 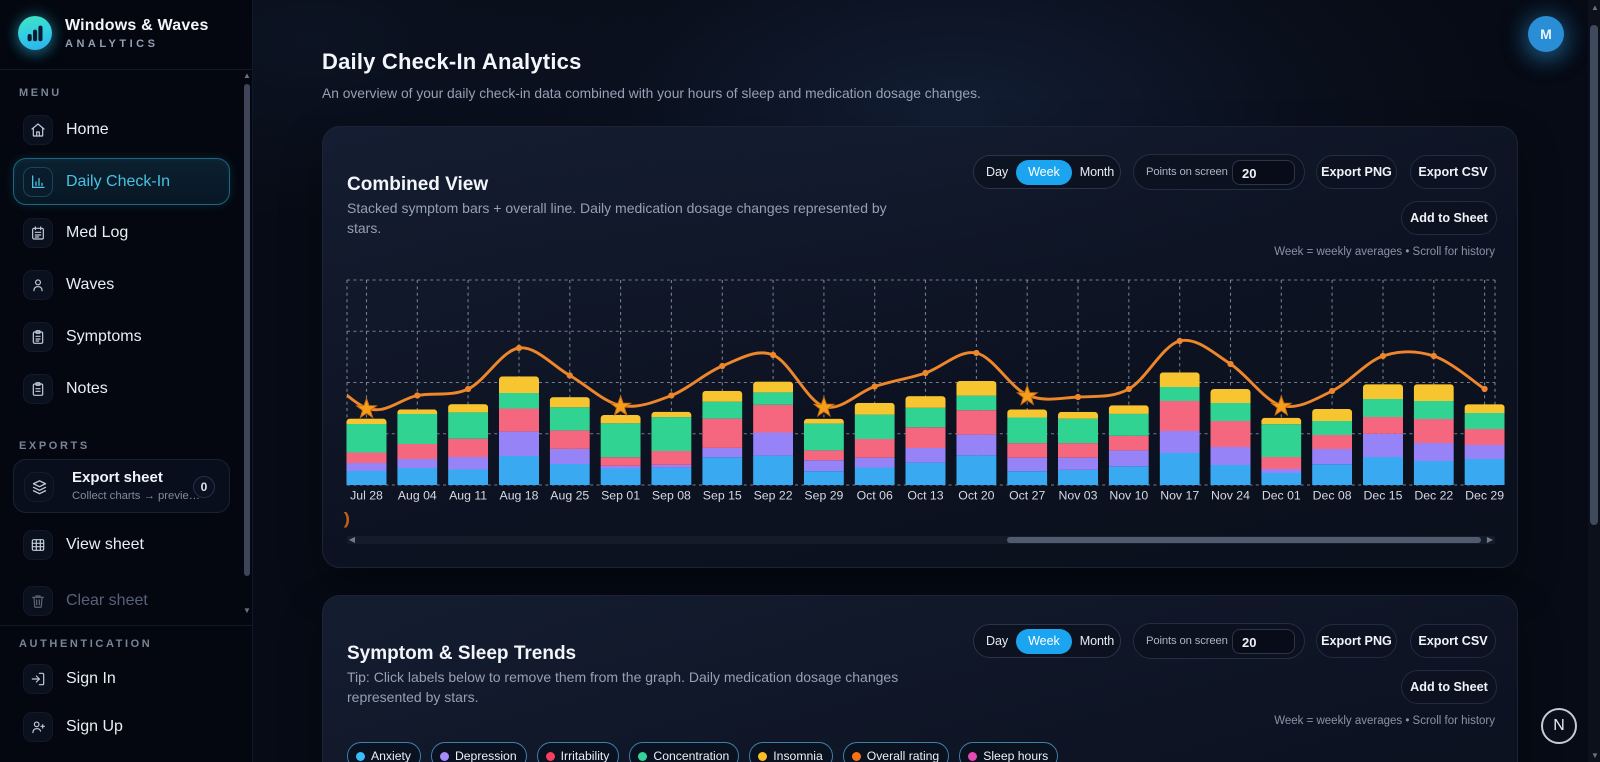 What do you see at coordinates (1078, 496) in the screenshot?
I see `svg-text: Nov 03` at bounding box center [1078, 496].